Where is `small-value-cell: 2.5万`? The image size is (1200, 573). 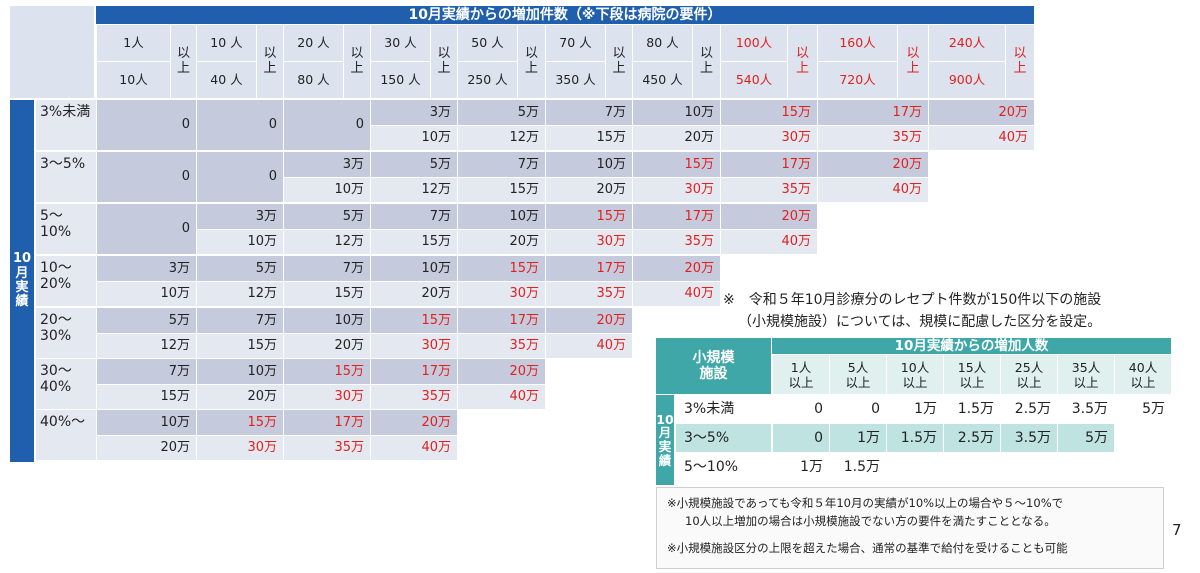 small-value-cell: 2.5万 is located at coordinates (1029, 409).